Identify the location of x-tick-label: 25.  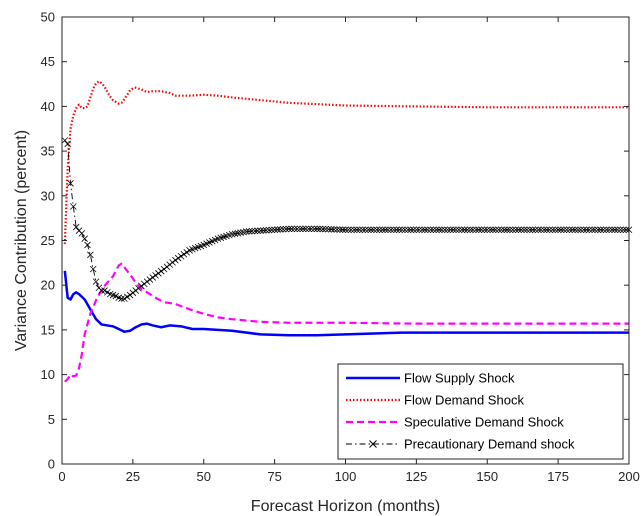
(133, 476).